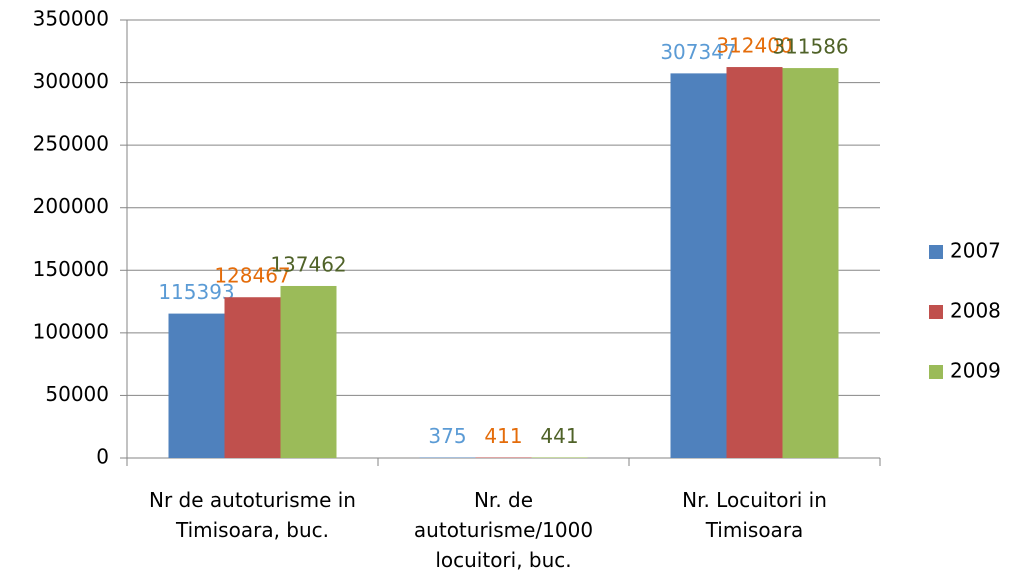 The height and width of the screenshot is (585, 1017). Describe the element at coordinates (975, 371) in the screenshot. I see `legend-label: 2009` at that location.